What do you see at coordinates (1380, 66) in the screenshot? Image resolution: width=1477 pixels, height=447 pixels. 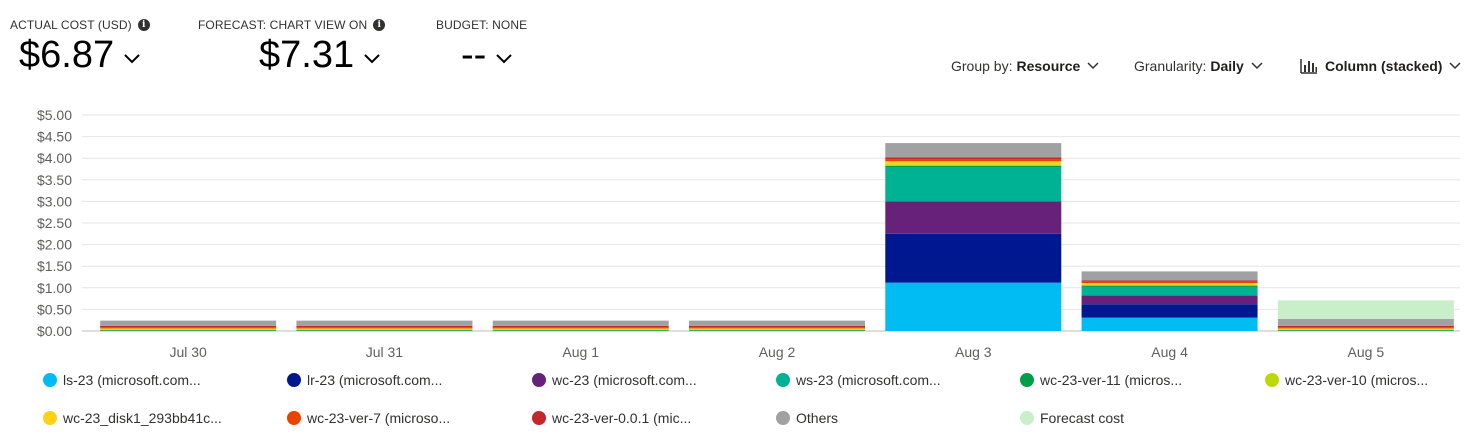 I see `chart-type-dropdown: Column (stacked)` at bounding box center [1380, 66].